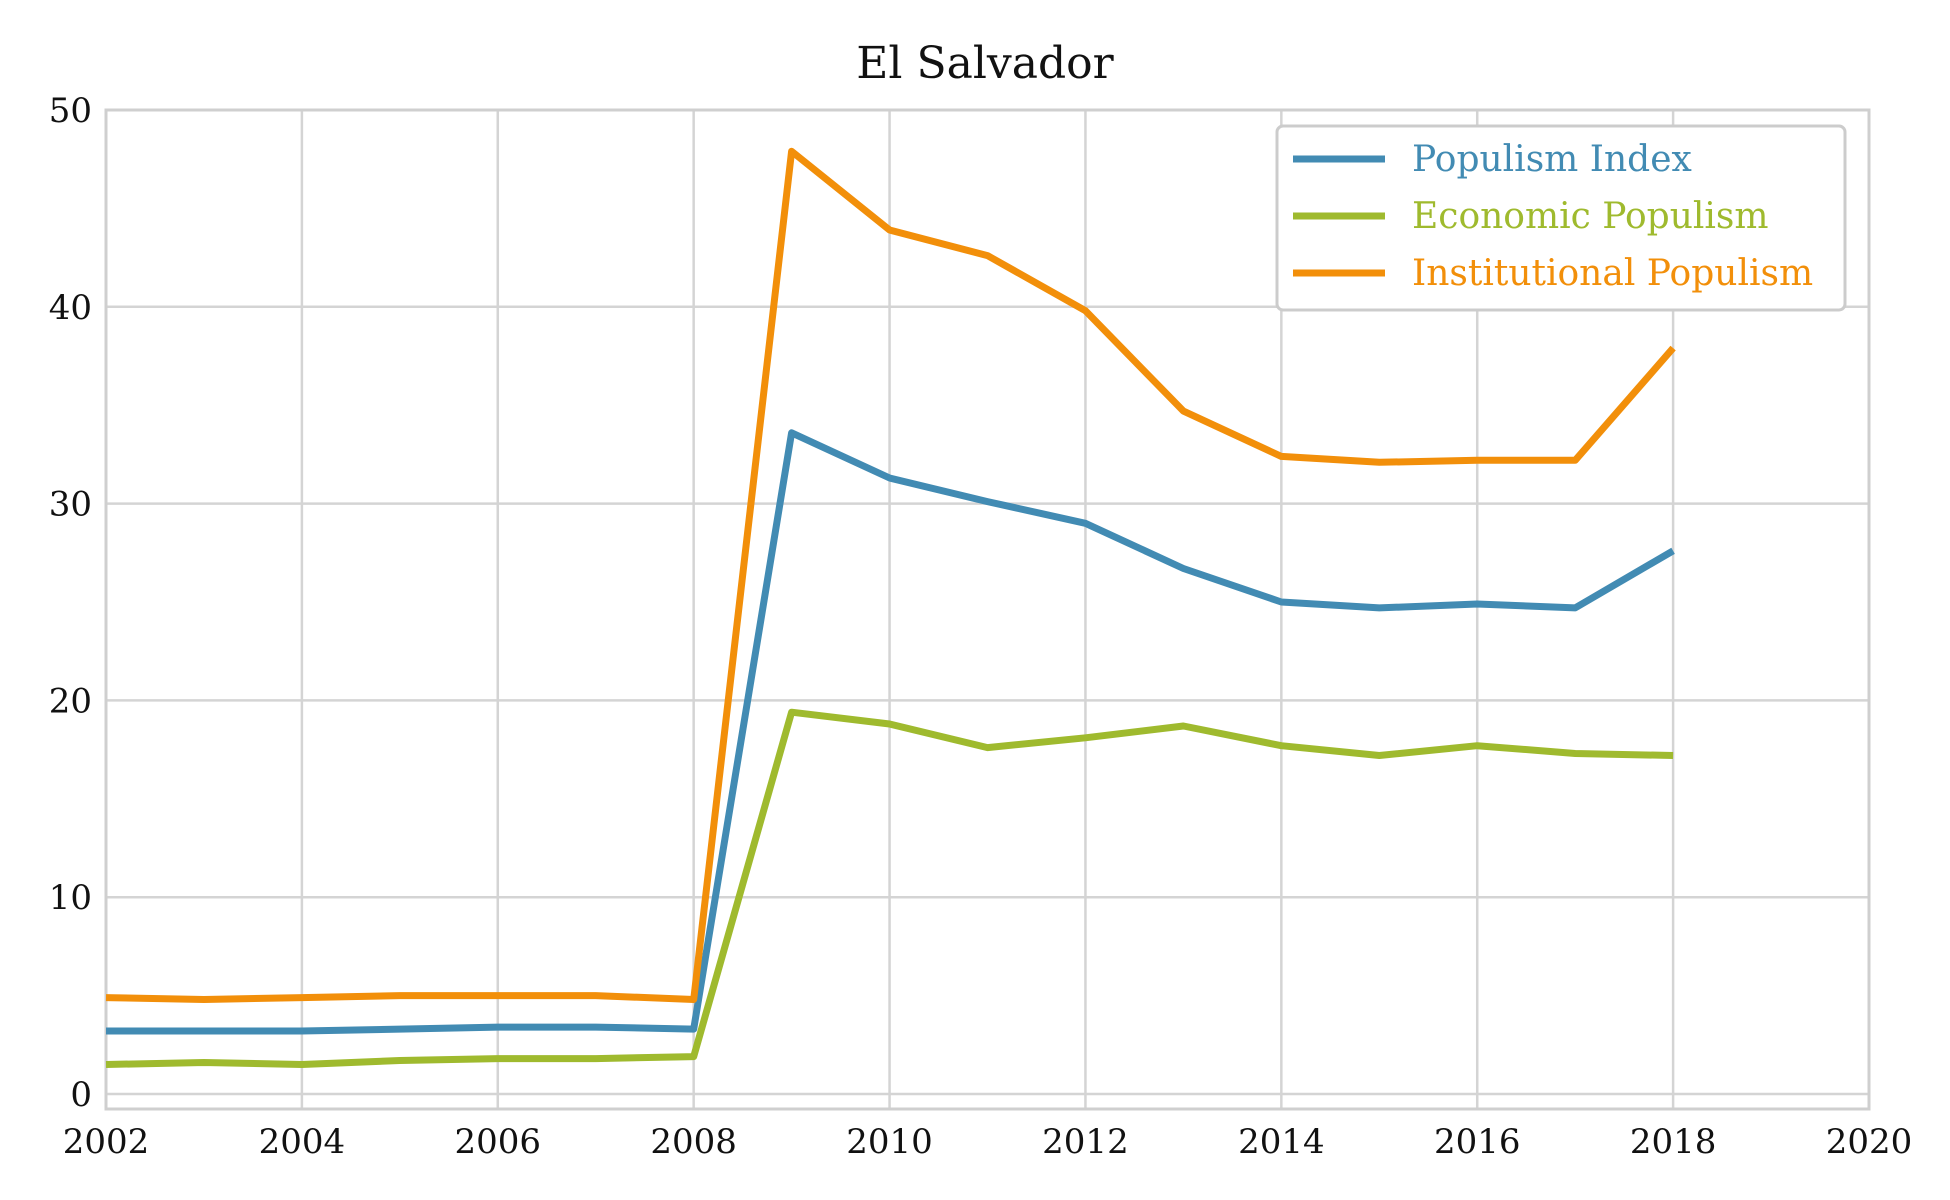 The height and width of the screenshot is (1200, 1950). I want to click on x-tick-label: 2002, so click(106, 1142).